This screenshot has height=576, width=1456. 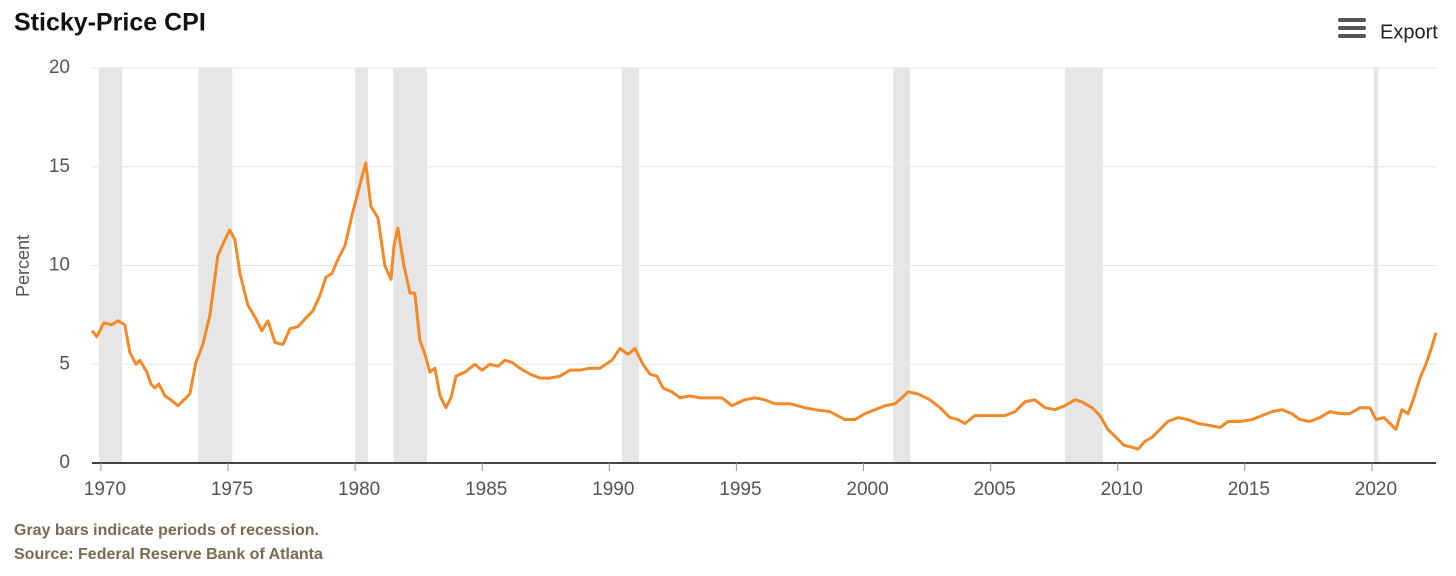 What do you see at coordinates (1122, 489) in the screenshot?
I see `x-tick-label: 2010` at bounding box center [1122, 489].